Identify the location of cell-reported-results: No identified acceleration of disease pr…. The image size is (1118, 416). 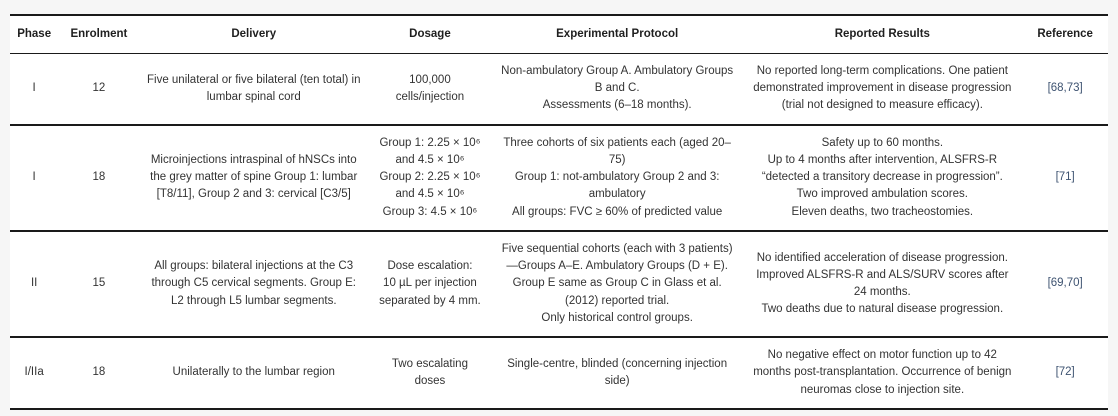
(882, 283).